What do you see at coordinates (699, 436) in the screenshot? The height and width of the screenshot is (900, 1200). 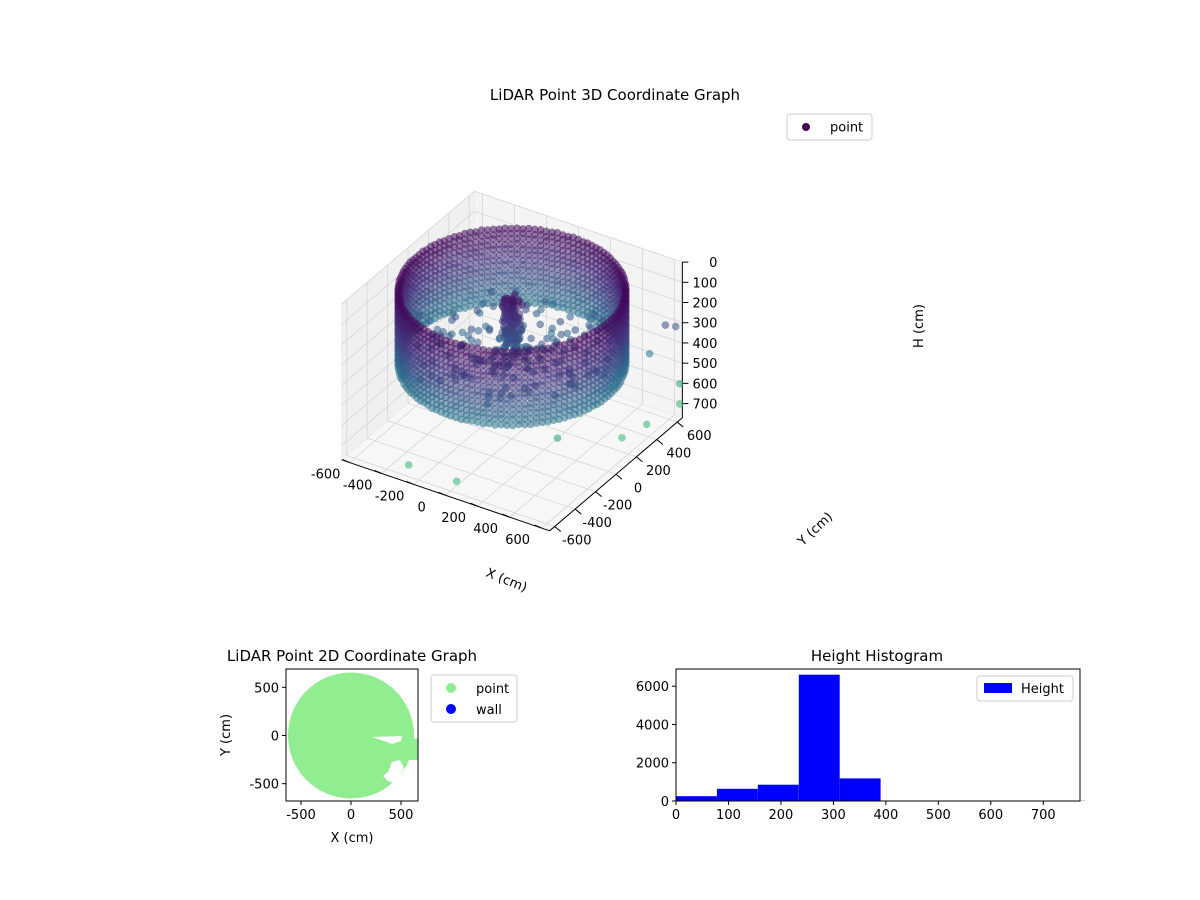 I see `y-tick-label: 600` at bounding box center [699, 436].